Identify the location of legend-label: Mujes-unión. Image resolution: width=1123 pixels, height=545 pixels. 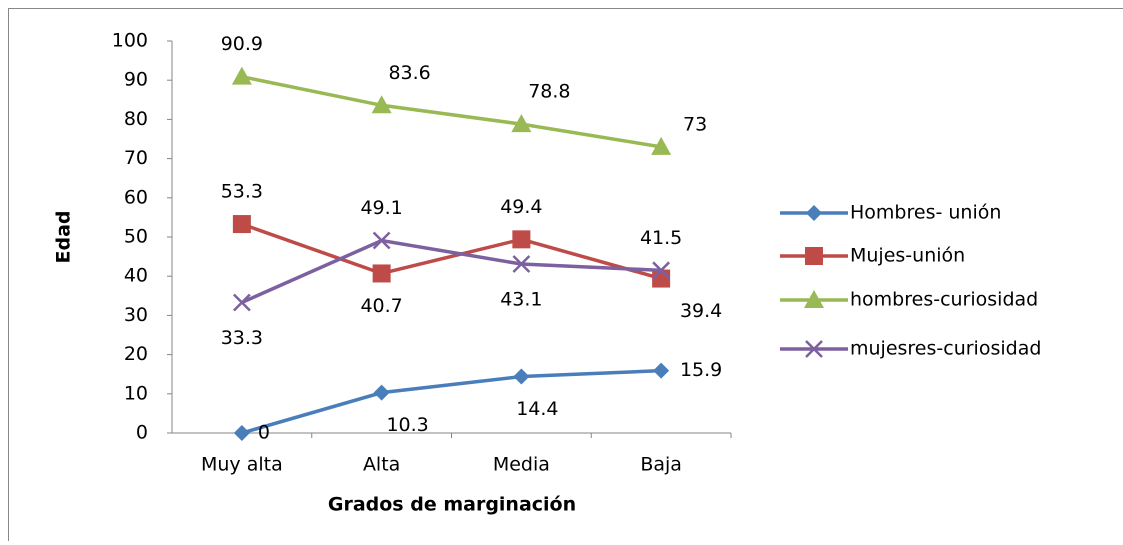
(907, 256).